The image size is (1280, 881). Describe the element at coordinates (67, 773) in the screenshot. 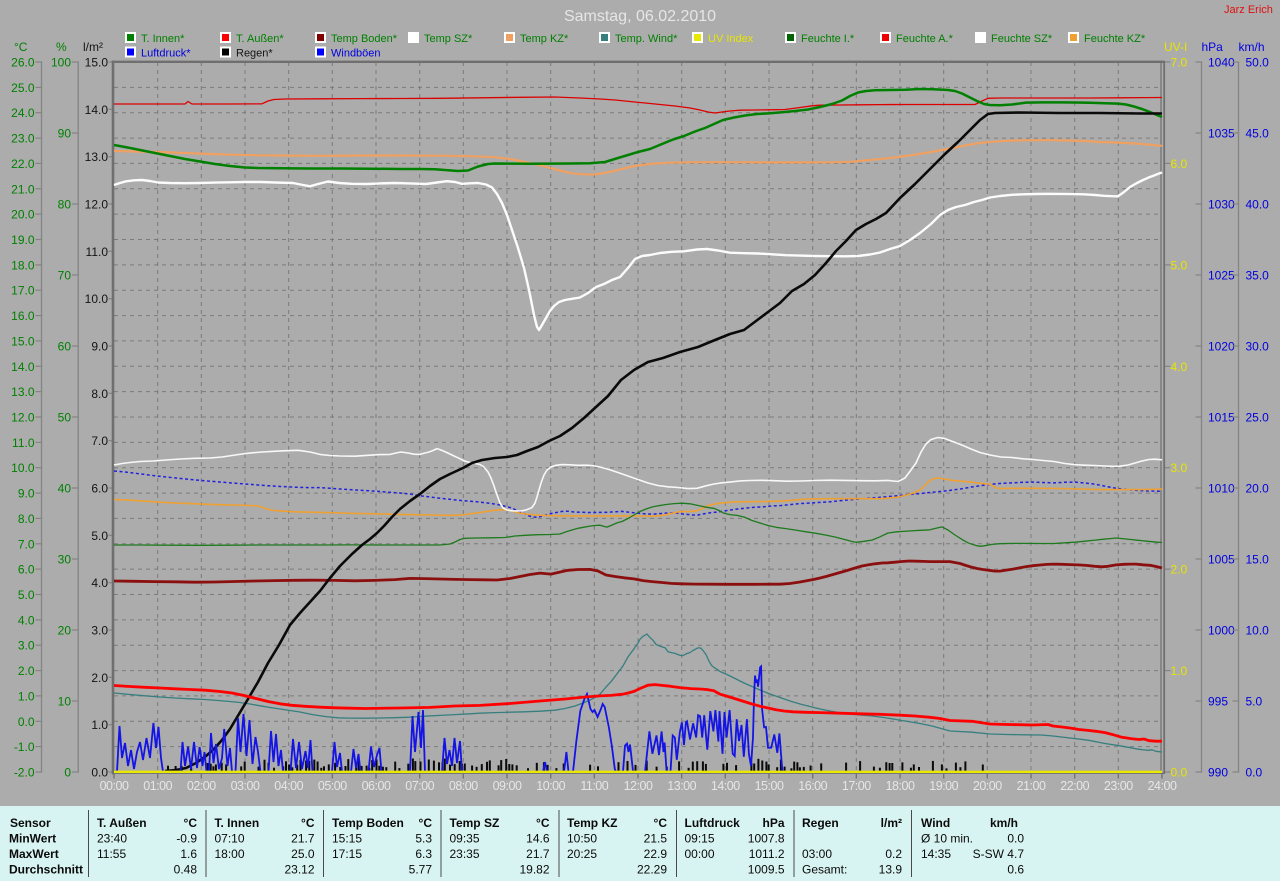

I see `svg-text: 0` at that location.